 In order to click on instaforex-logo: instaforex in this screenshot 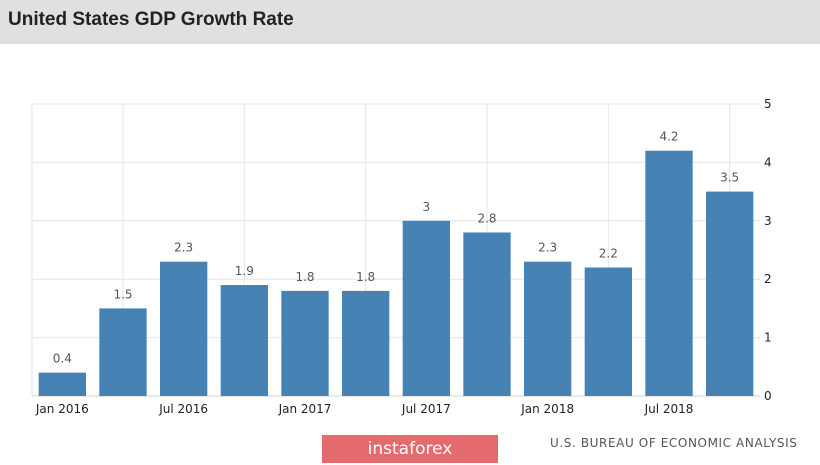, I will do `click(410, 449)`.